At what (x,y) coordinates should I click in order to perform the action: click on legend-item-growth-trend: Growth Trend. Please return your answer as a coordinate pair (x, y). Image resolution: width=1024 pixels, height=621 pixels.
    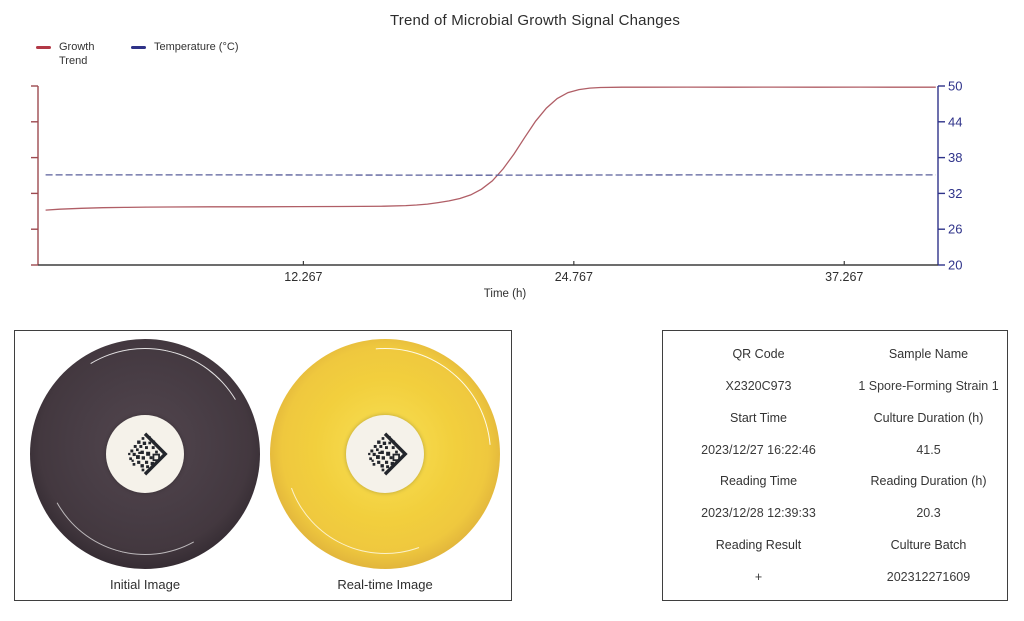
    Looking at the image, I should click on (71, 55).